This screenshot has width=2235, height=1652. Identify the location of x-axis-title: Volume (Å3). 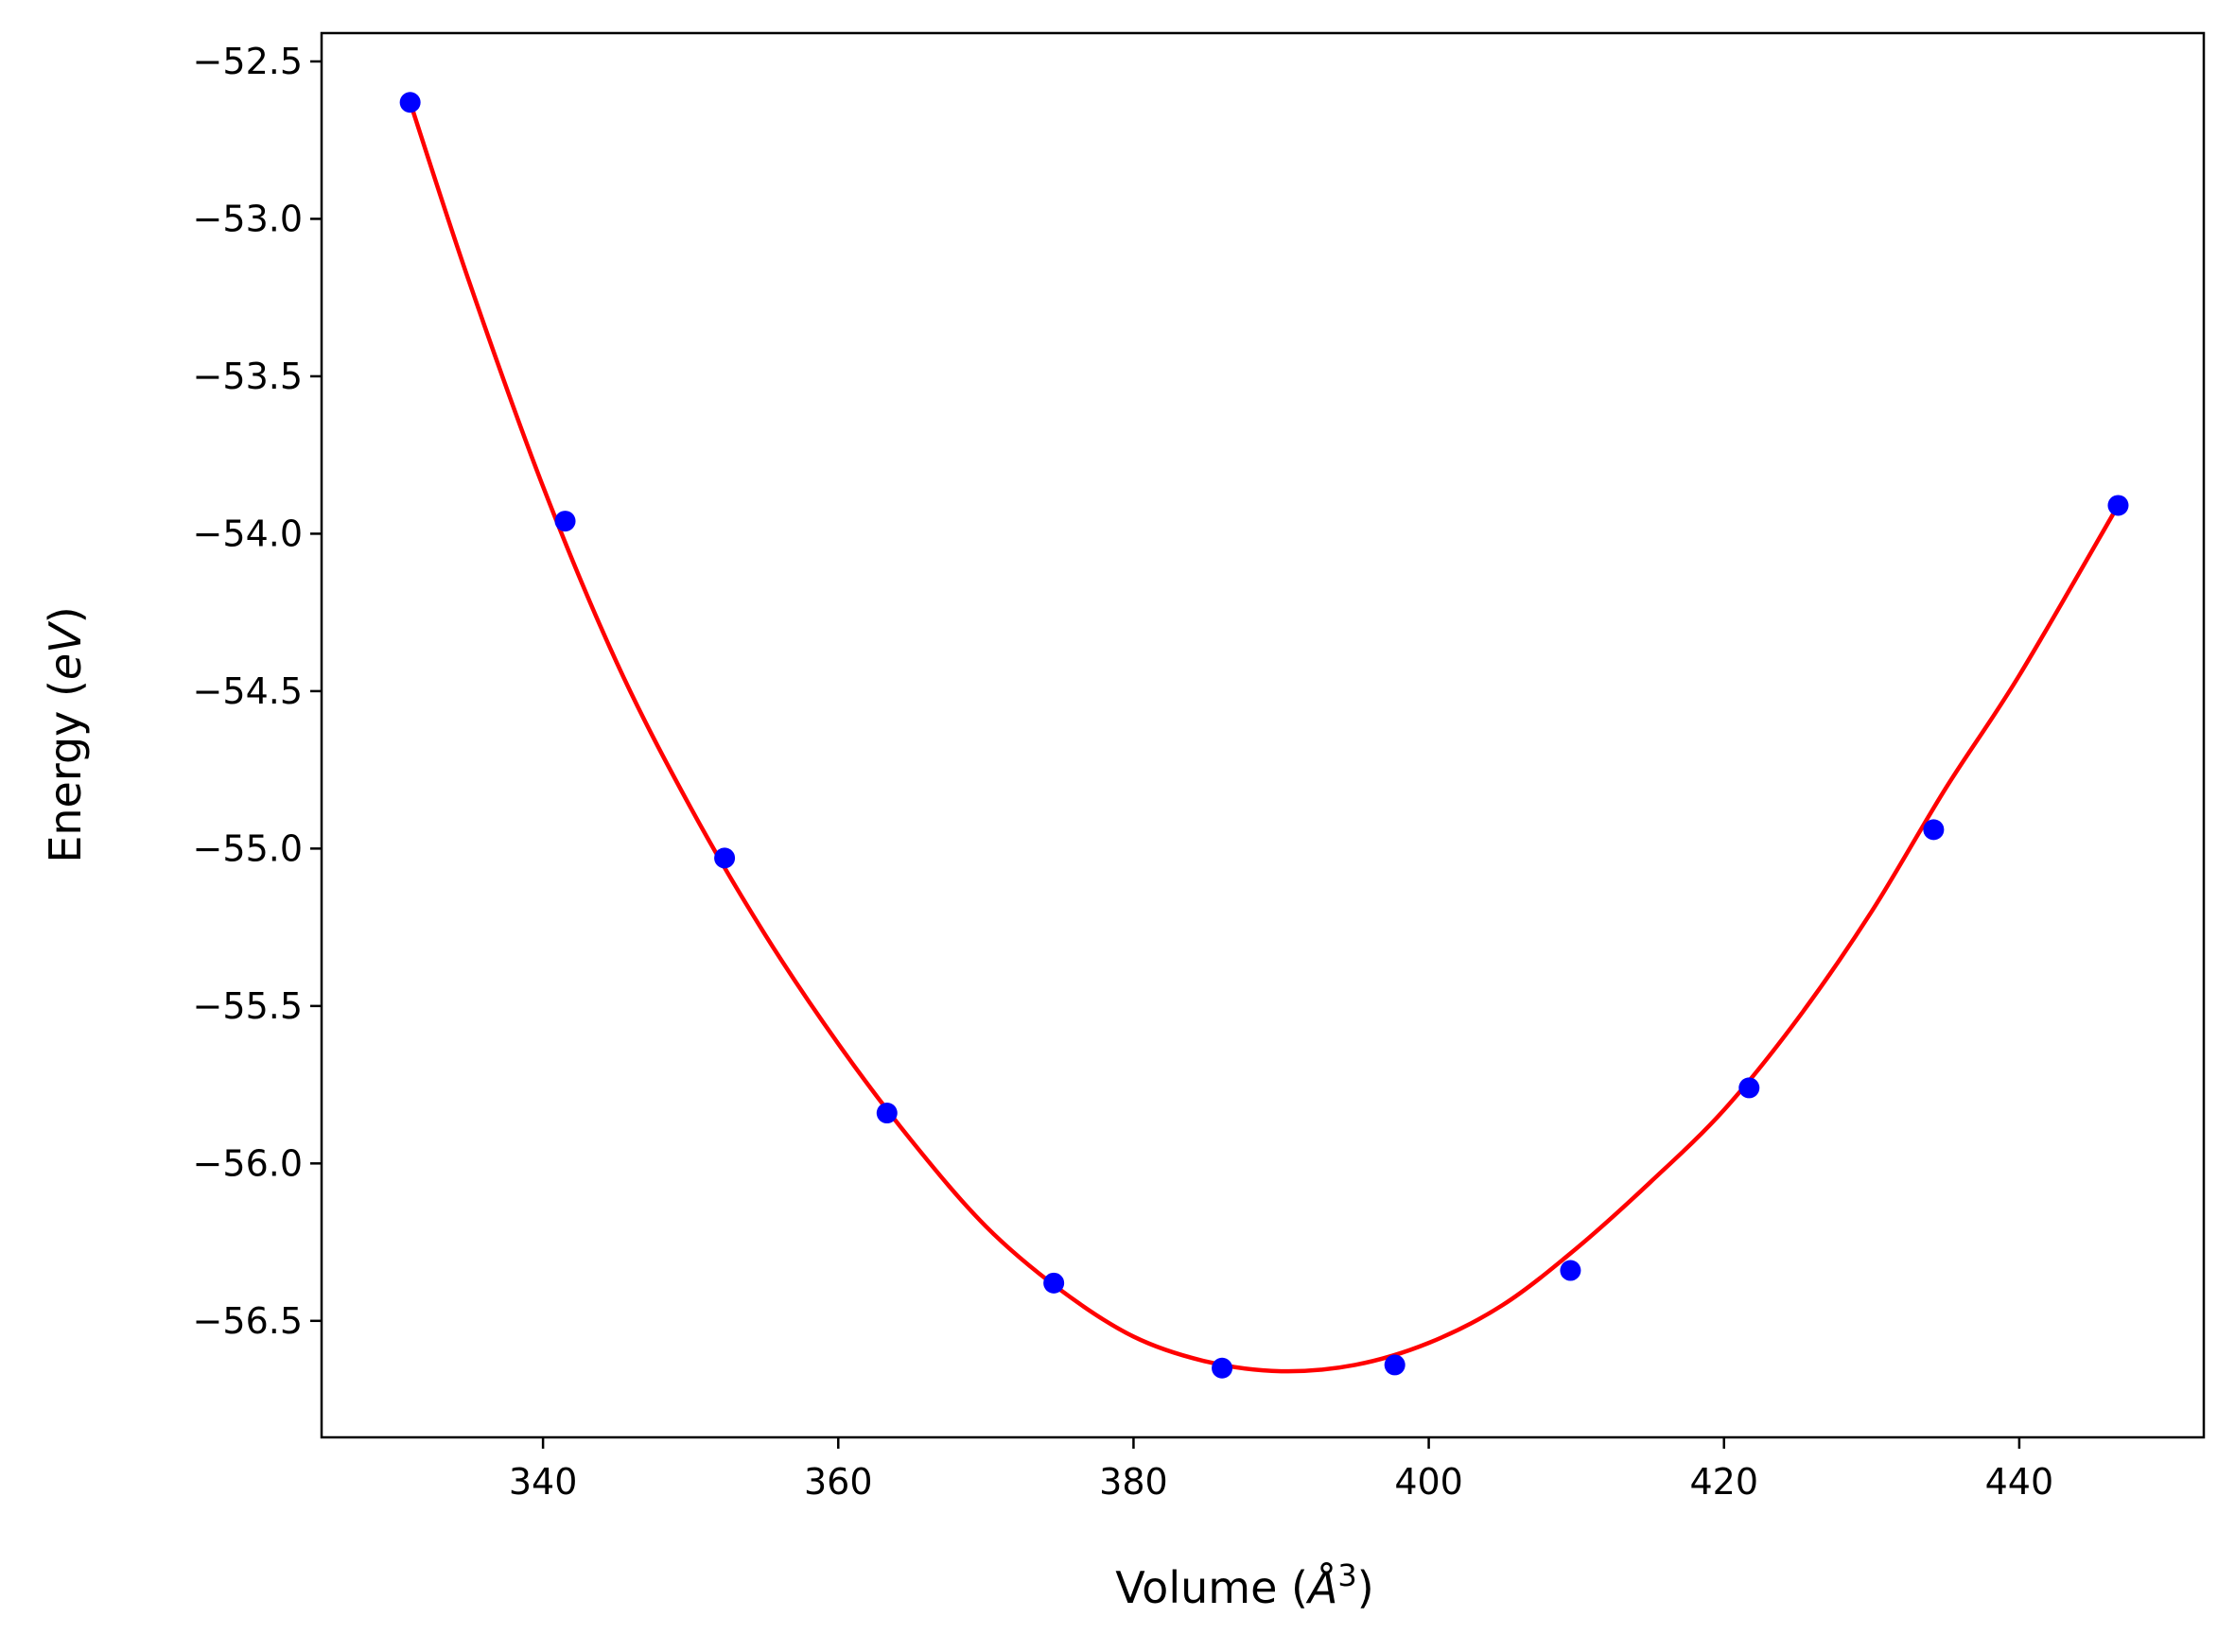
(1244, 1585).